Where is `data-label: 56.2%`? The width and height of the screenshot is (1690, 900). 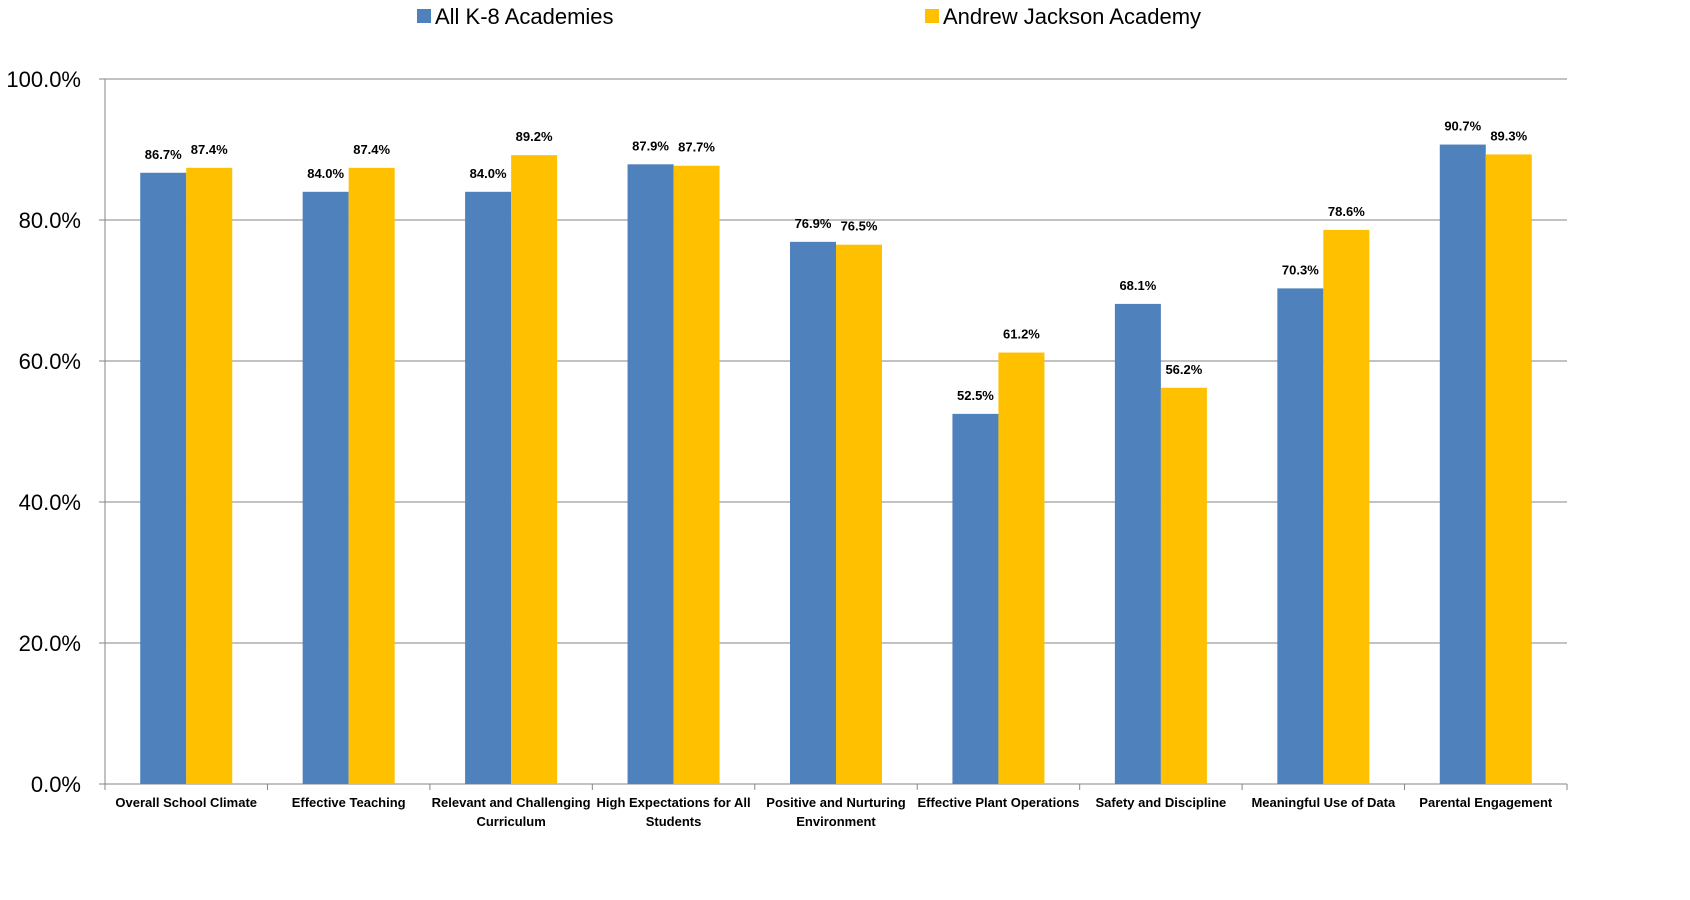 data-label: 56.2% is located at coordinates (1183, 369).